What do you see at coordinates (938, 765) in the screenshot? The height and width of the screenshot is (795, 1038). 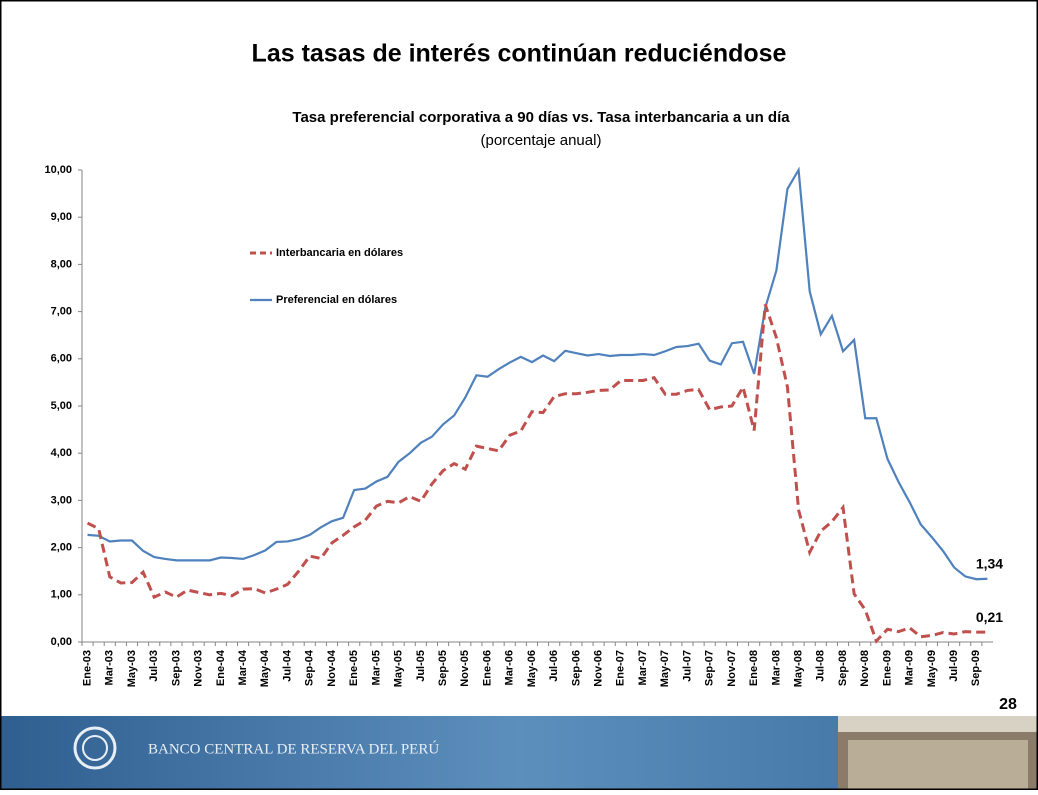 I see `photo-detail` at bounding box center [938, 765].